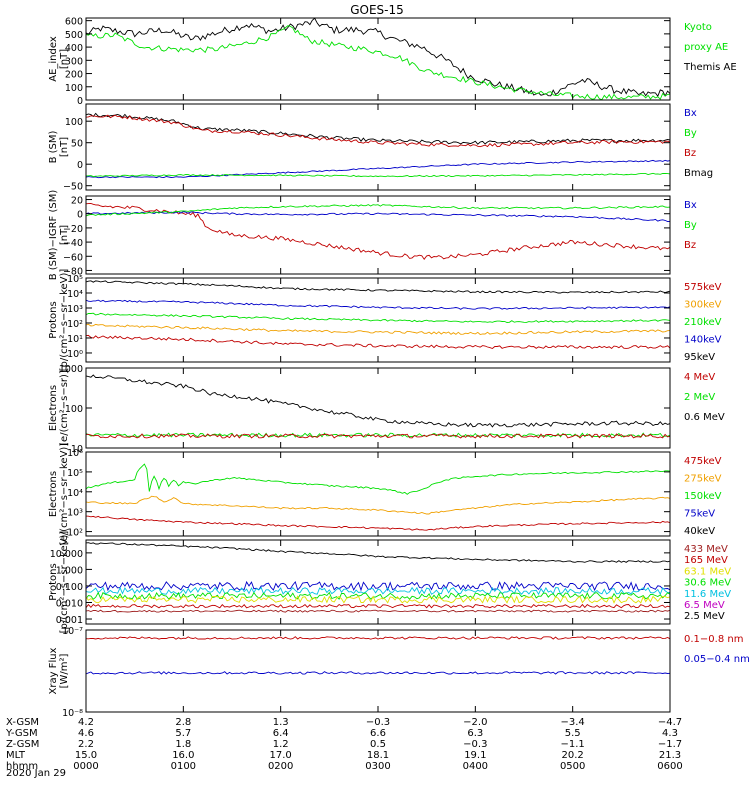 This screenshot has width=750, height=800. What do you see at coordinates (475, 744) in the screenshot?
I see `footer-value: −0.3` at bounding box center [475, 744].